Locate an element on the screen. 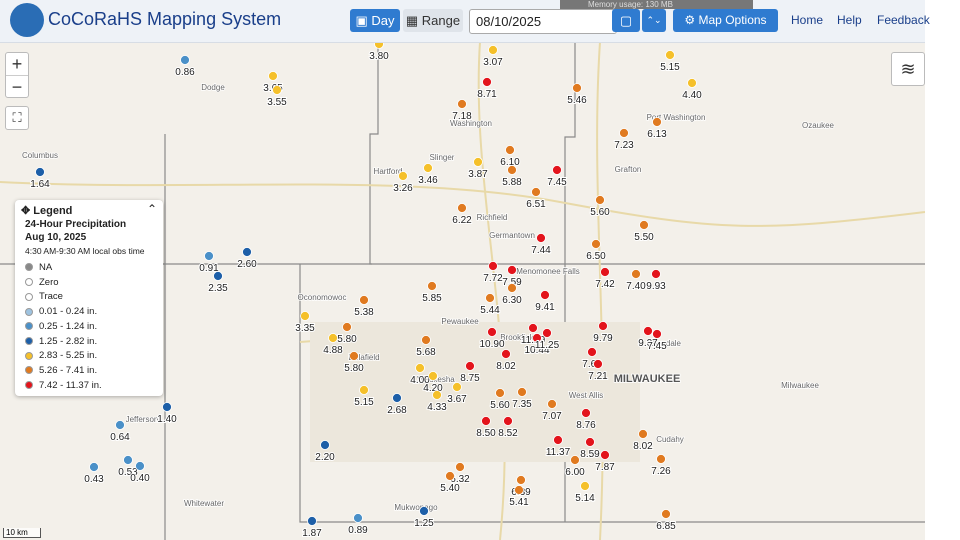  zoom-control: + − is located at coordinates (17, 75).